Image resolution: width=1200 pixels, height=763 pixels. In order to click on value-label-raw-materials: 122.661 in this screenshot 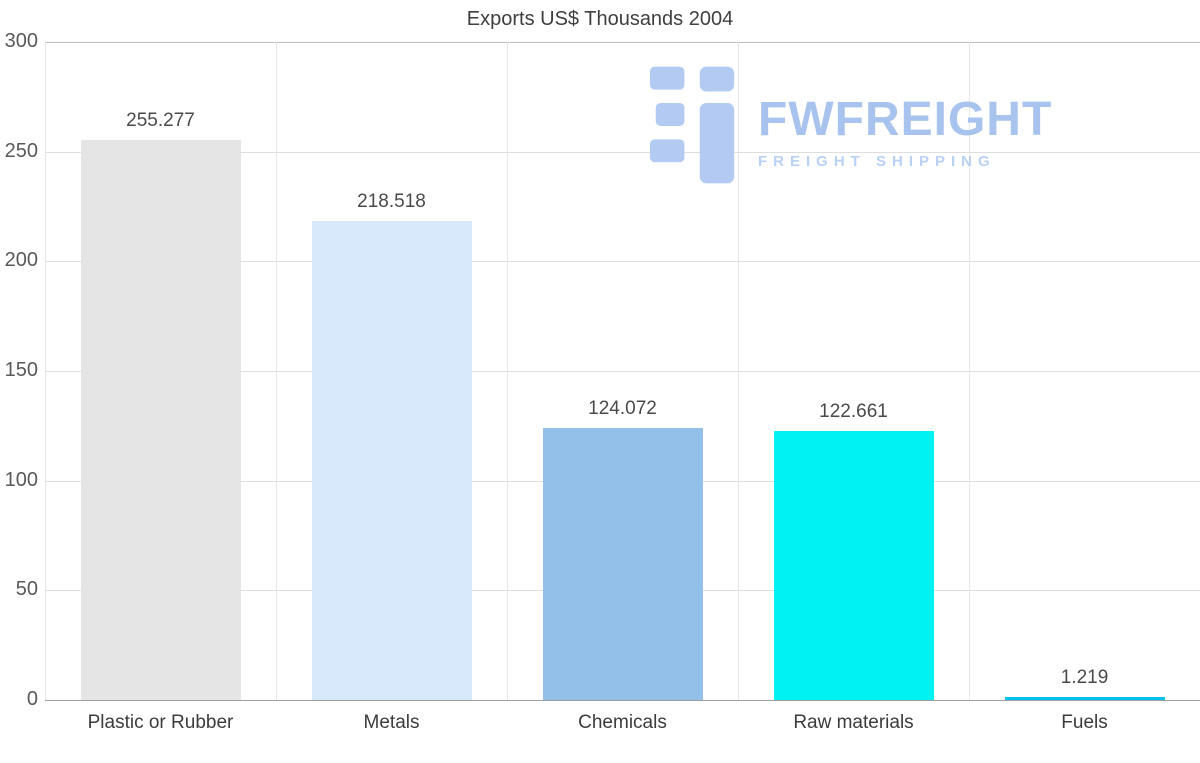, I will do `click(853, 411)`.